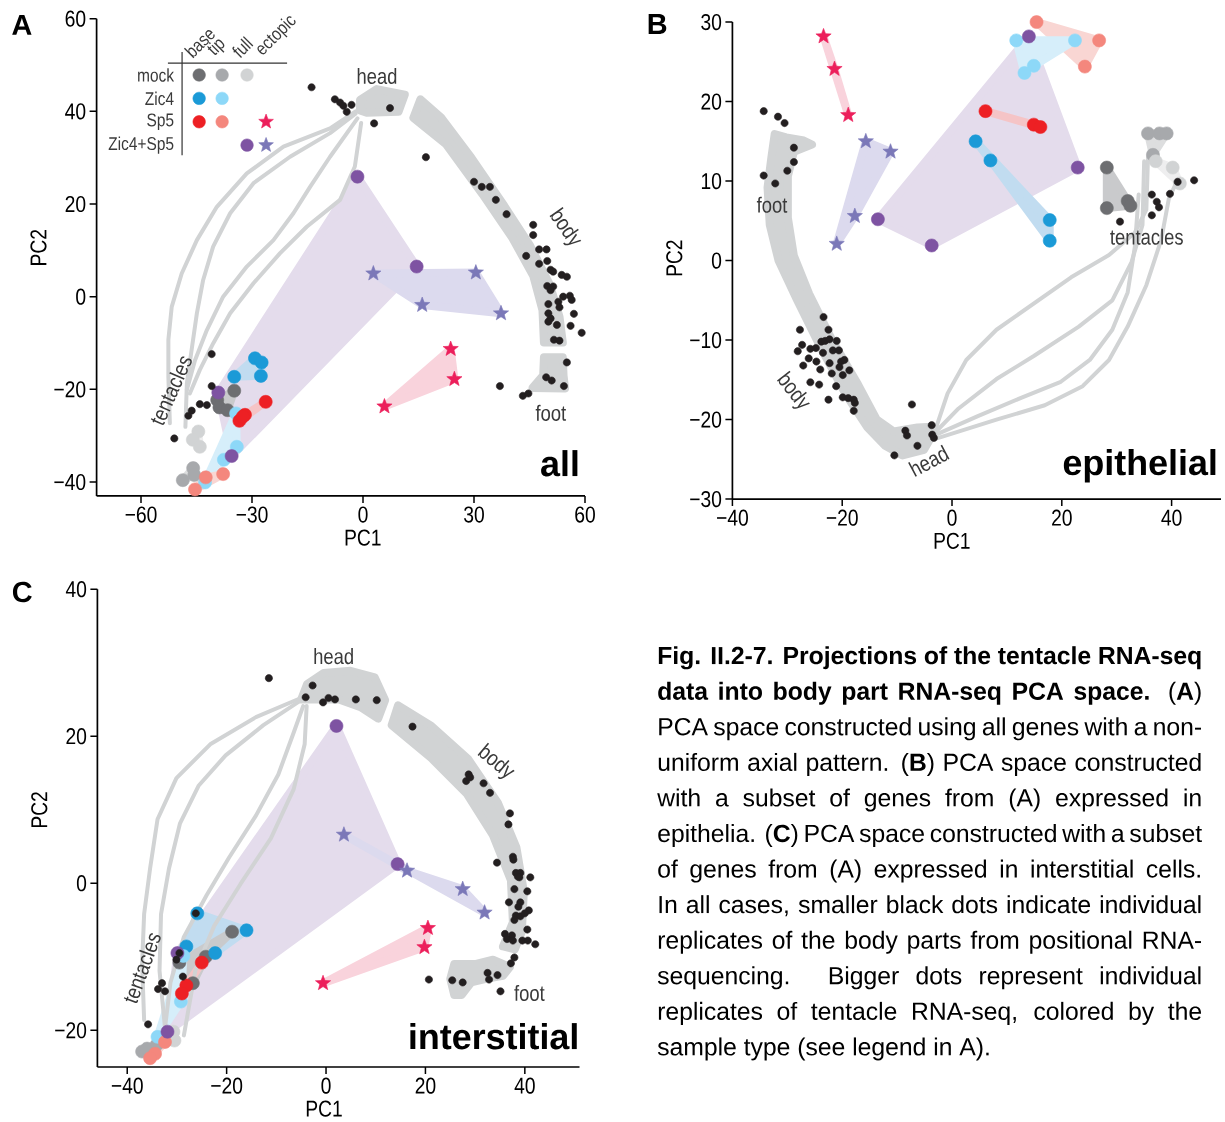 Image resolution: width=1225 pixels, height=1122 pixels. I want to click on y-tick-label: −30, so click(706, 499).